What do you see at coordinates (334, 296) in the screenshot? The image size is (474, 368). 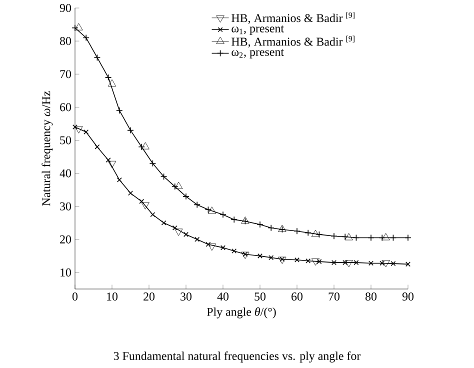 I see `x-tick-label: 70` at bounding box center [334, 296].